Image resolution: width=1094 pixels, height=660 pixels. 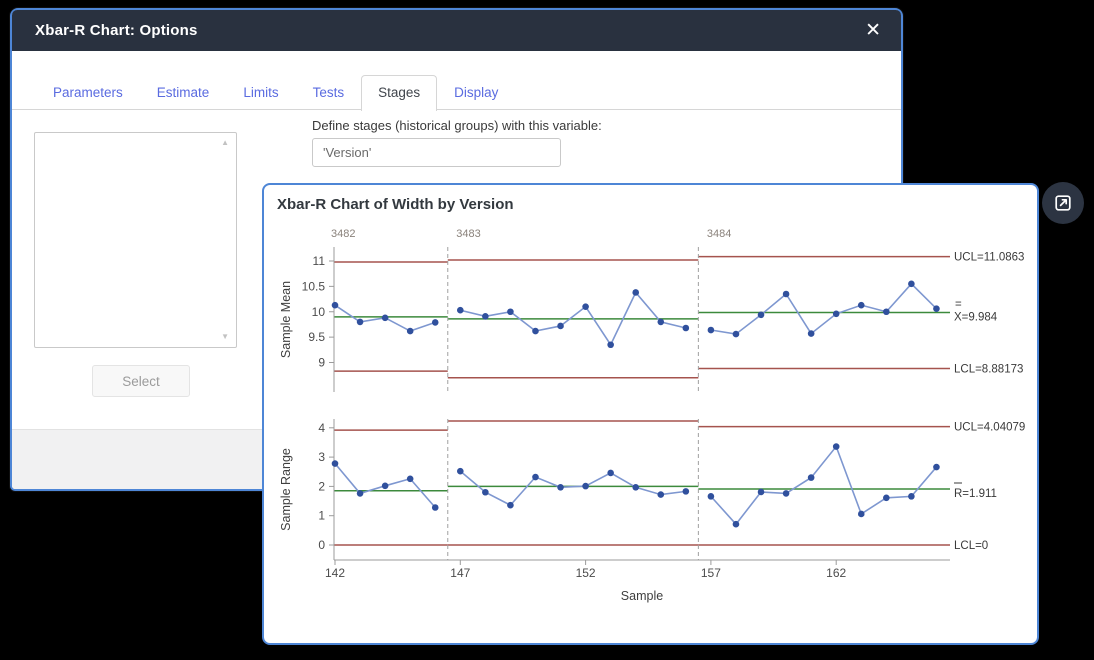 What do you see at coordinates (321, 545) in the screenshot?
I see `svg-text: 0` at bounding box center [321, 545].